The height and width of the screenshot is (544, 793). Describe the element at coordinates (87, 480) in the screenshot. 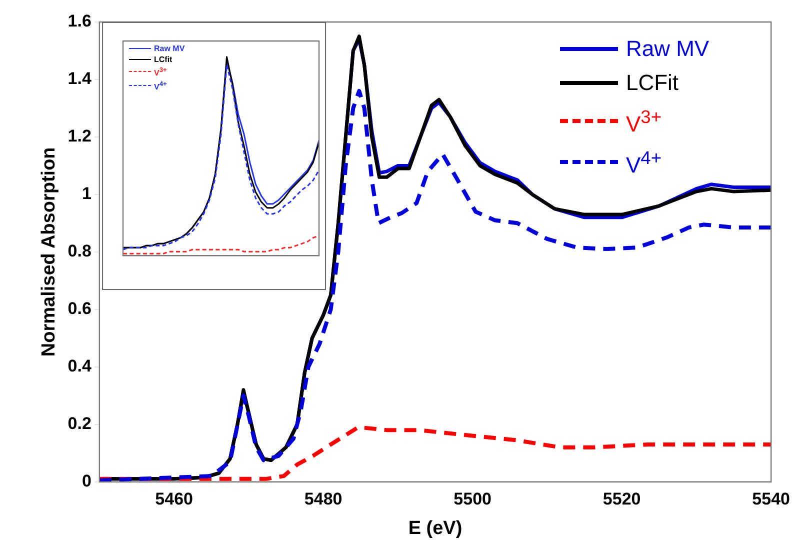

I see `y-tick-label: 0` at that location.